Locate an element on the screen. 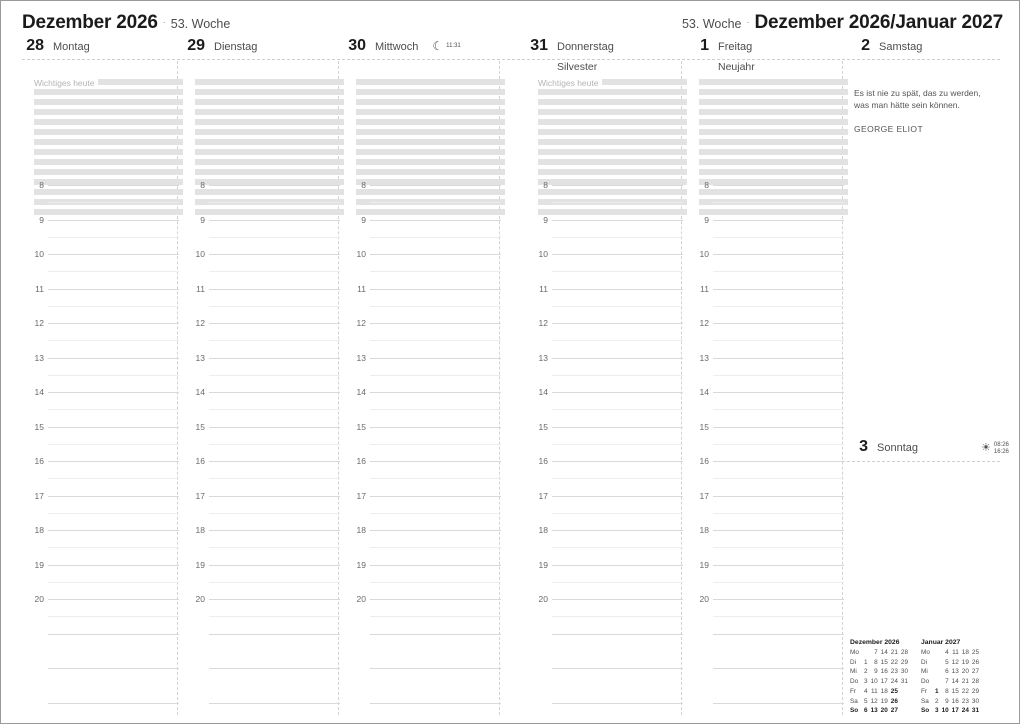 The width and height of the screenshot is (1020, 724). mini-calendar-date: 5 is located at coordinates (947, 662).